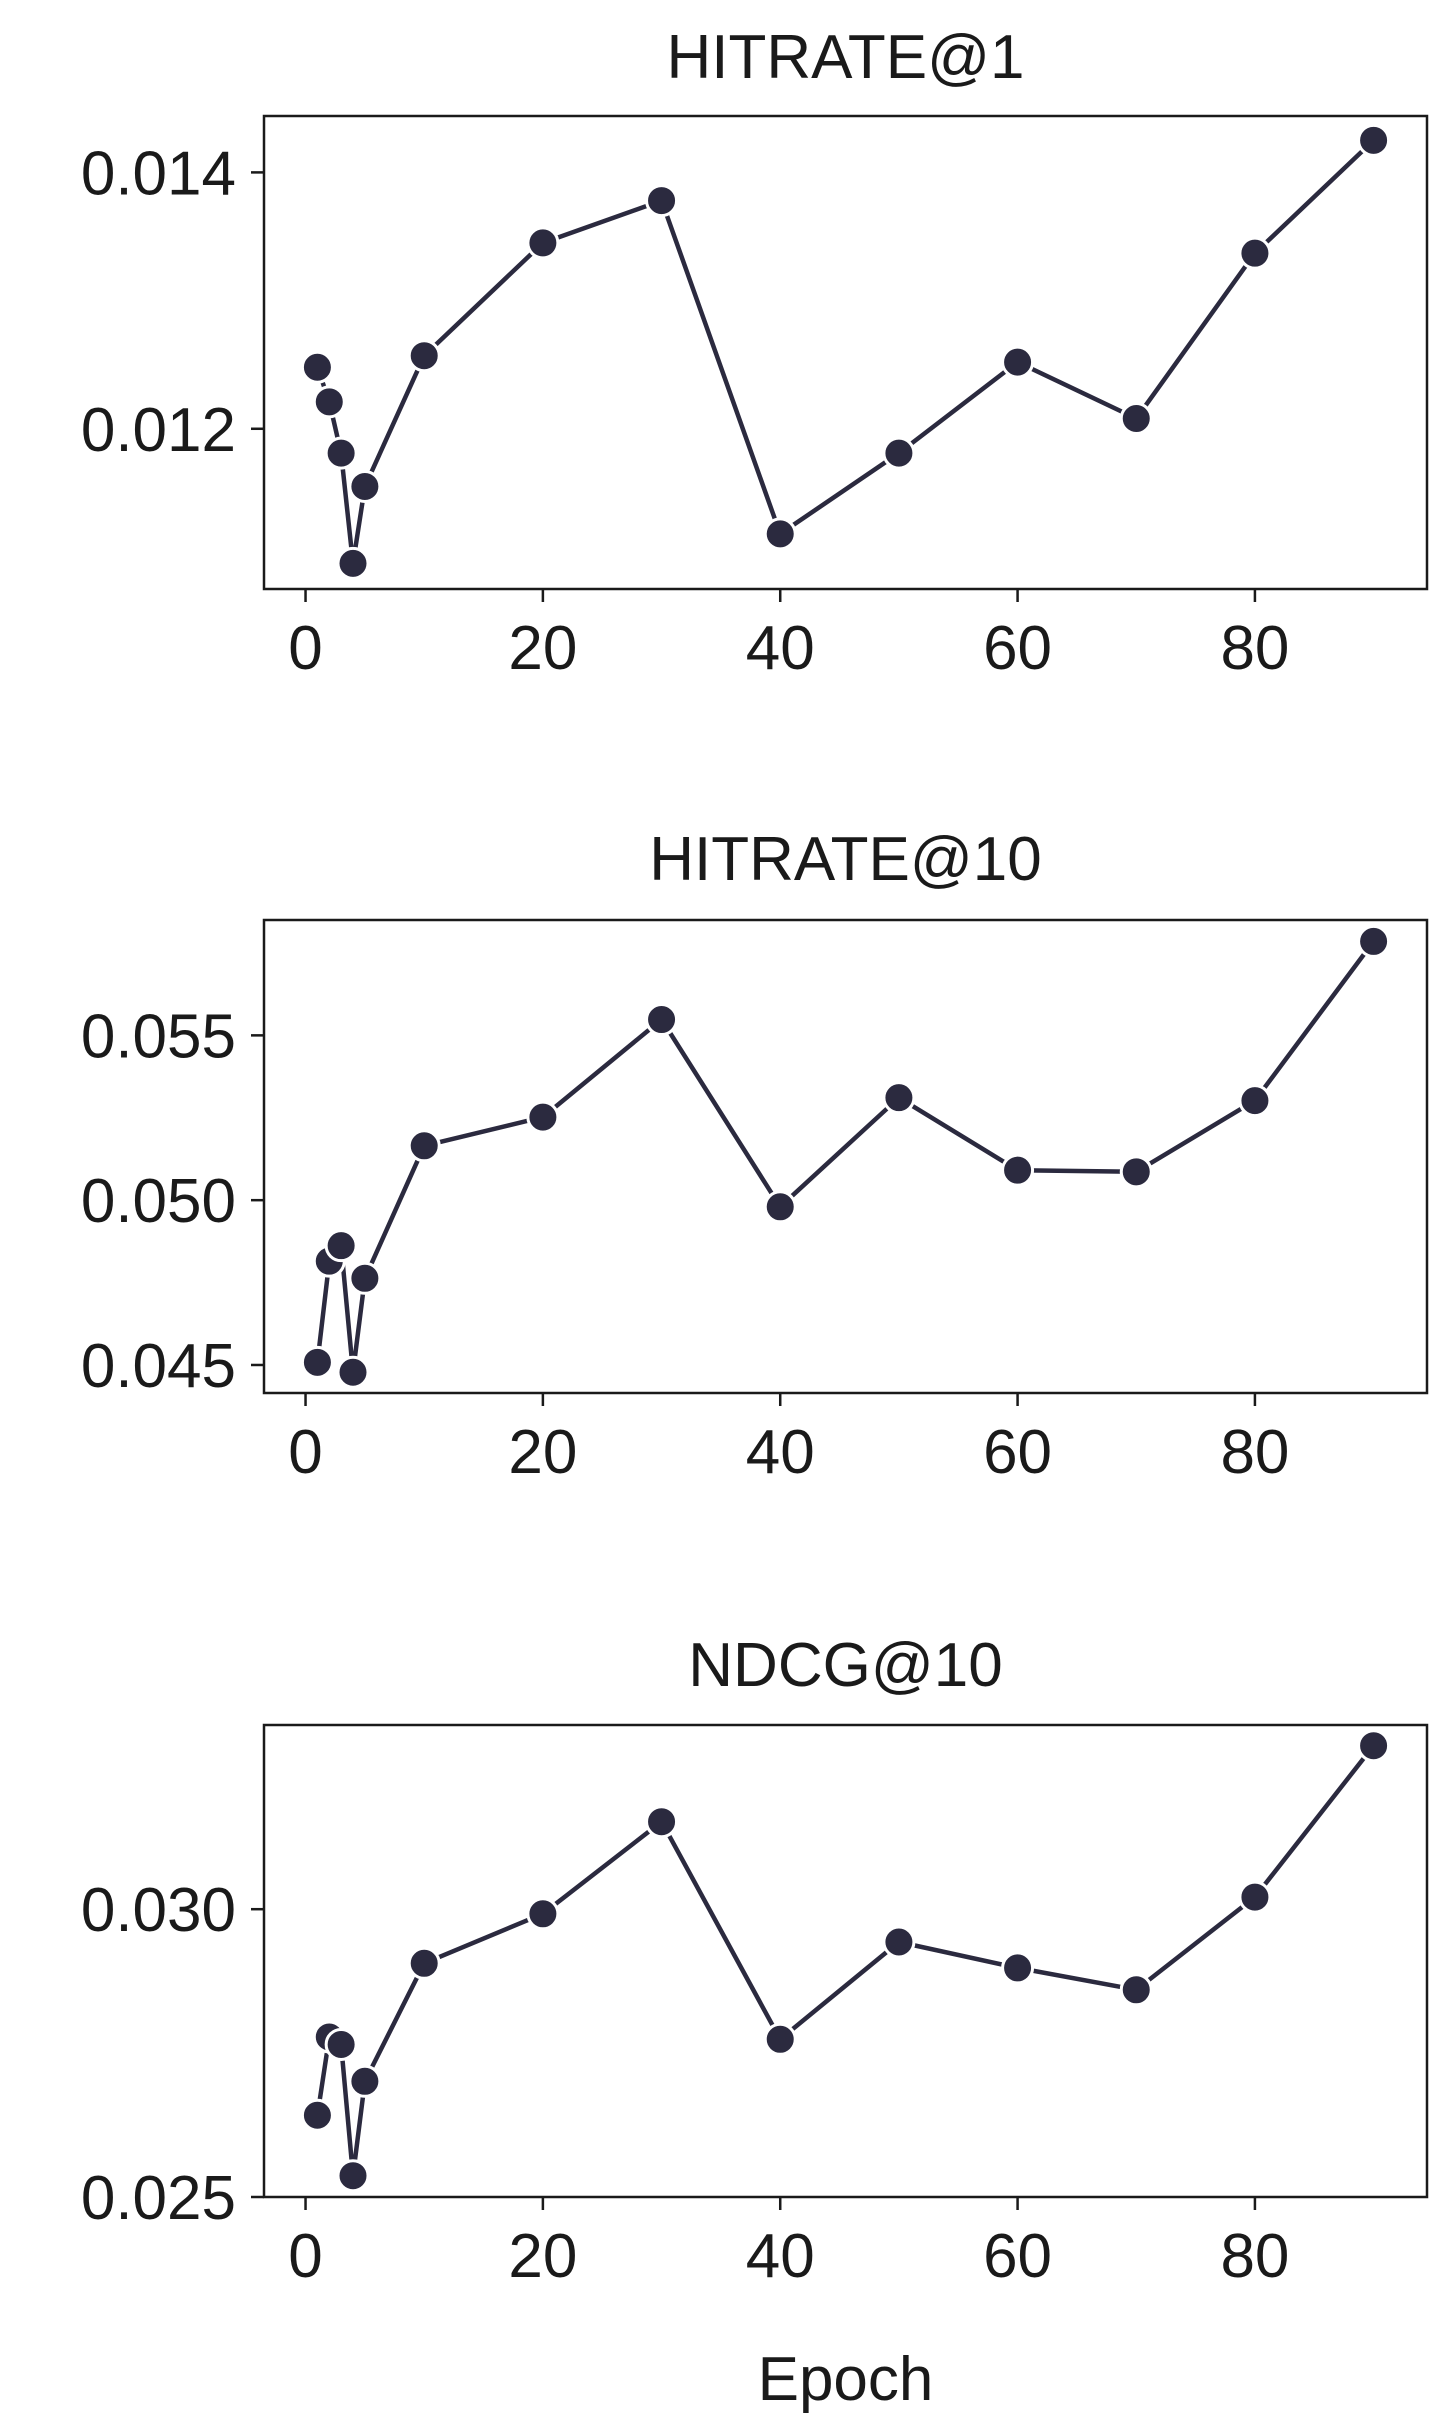 The image size is (1452, 2435). Describe the element at coordinates (158, 430) in the screenshot. I see `y-tick-label: 0.012` at that location.